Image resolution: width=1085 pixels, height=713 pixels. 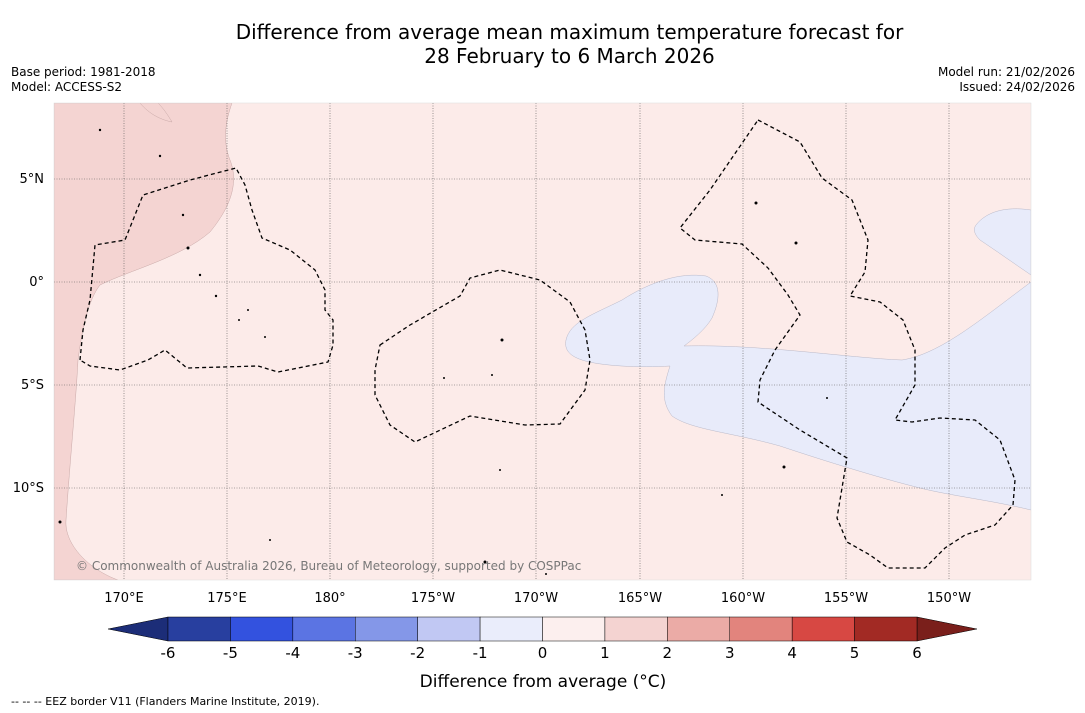 What do you see at coordinates (792, 653) in the screenshot?
I see `colorbar-tick-label: 4` at bounding box center [792, 653].